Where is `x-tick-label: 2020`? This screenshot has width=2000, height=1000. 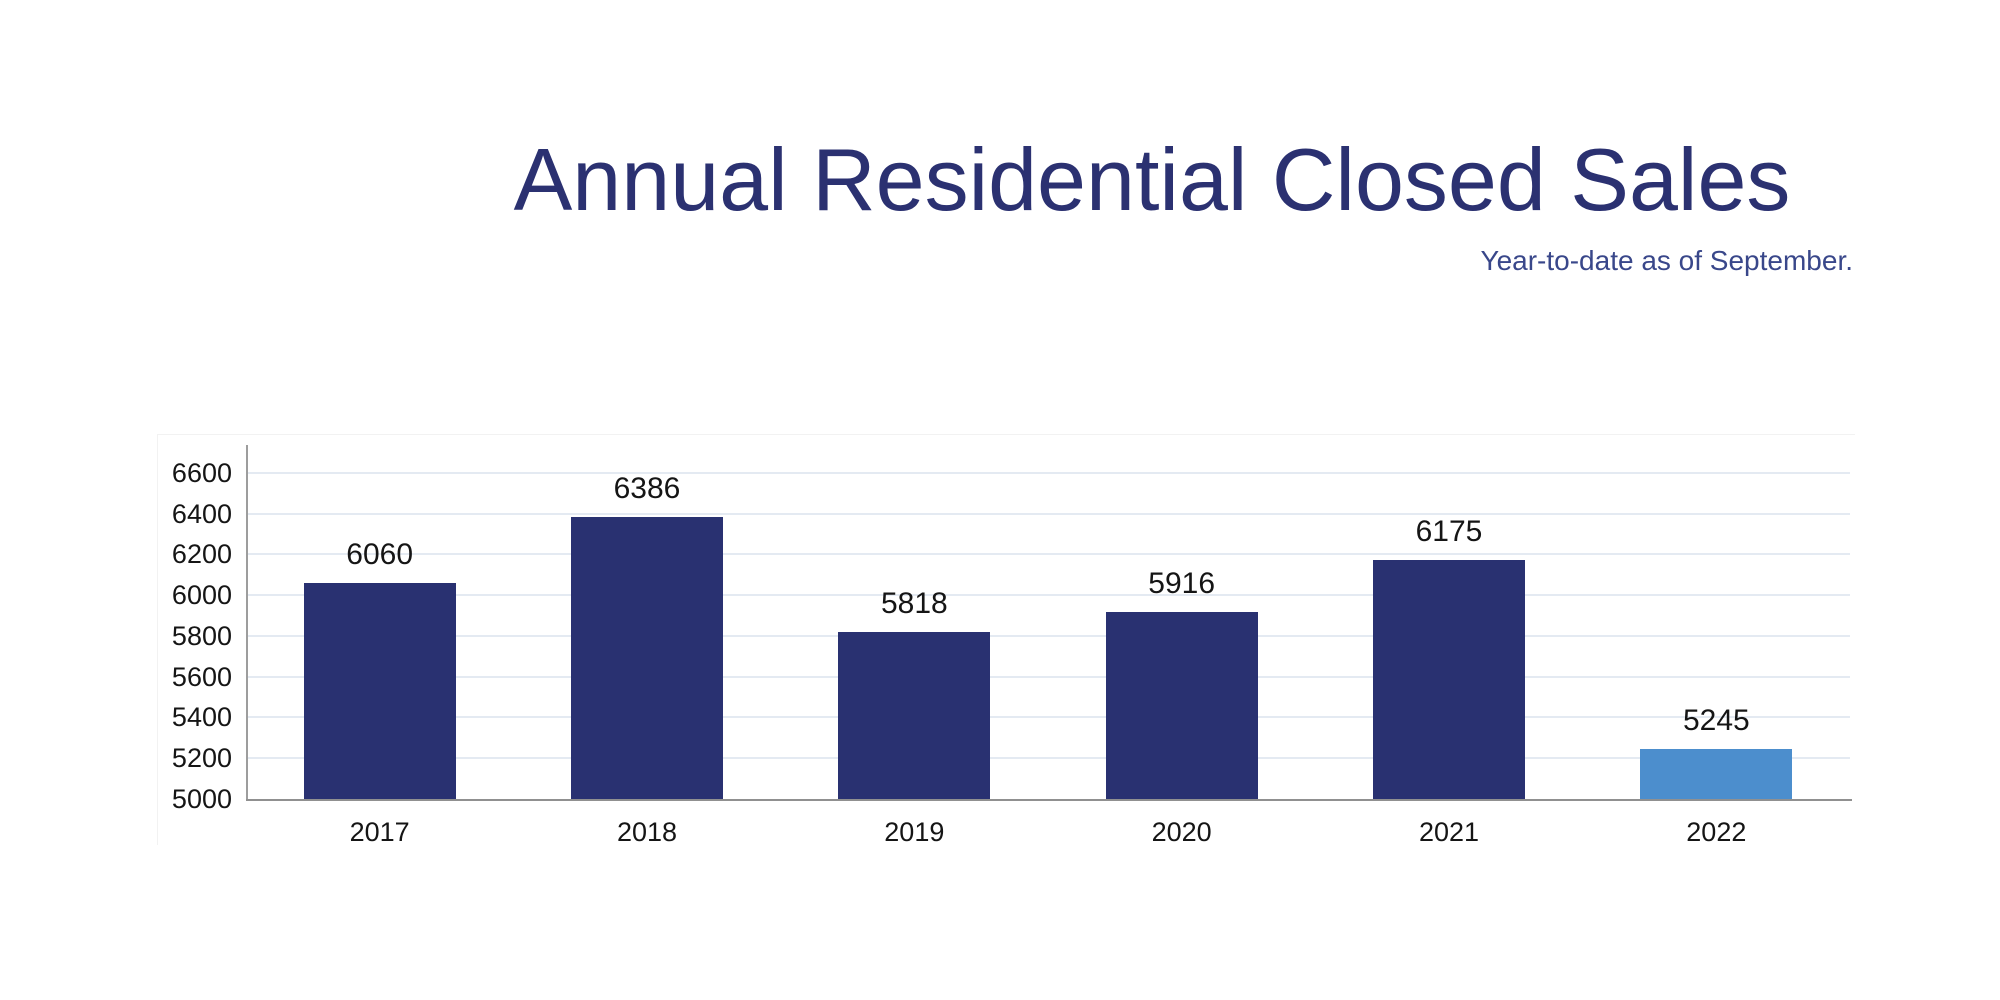
x-tick-label: 2020 is located at coordinates (1181, 832).